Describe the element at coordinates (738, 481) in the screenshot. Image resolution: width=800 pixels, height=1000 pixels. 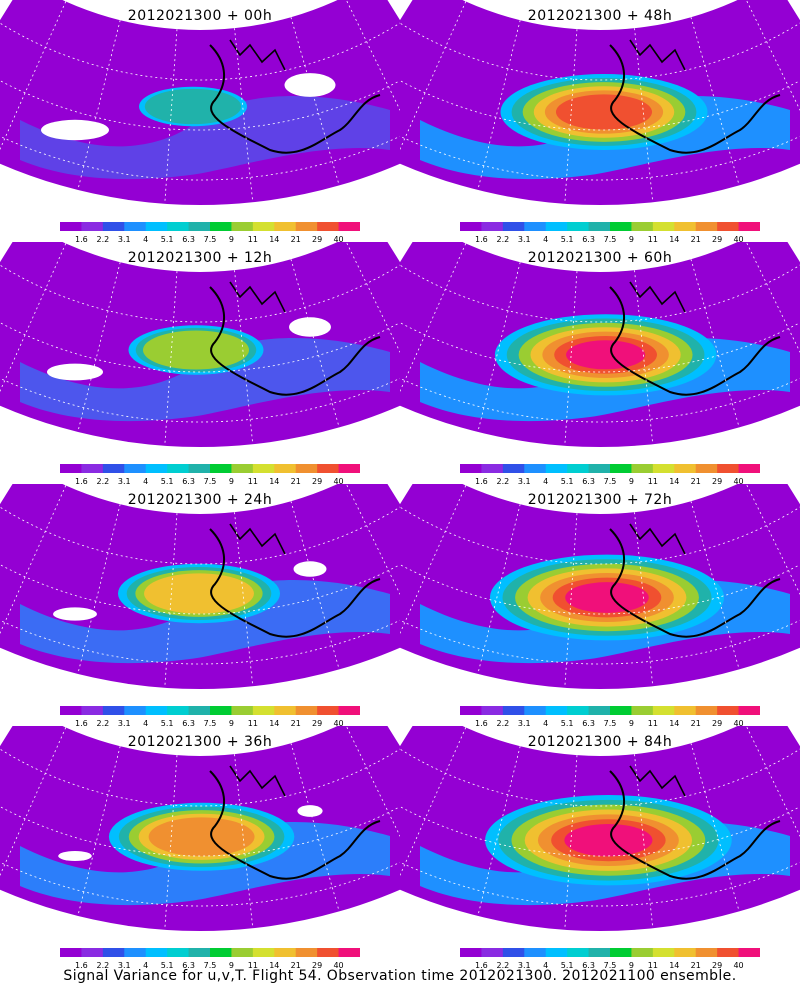
I see `colorbar-tick-label: 40` at that location.